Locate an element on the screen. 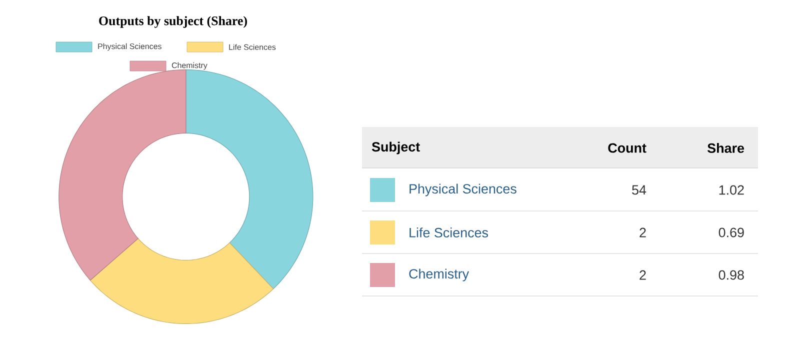 The image size is (811, 341). data-label: 0.69 is located at coordinates (731, 233).